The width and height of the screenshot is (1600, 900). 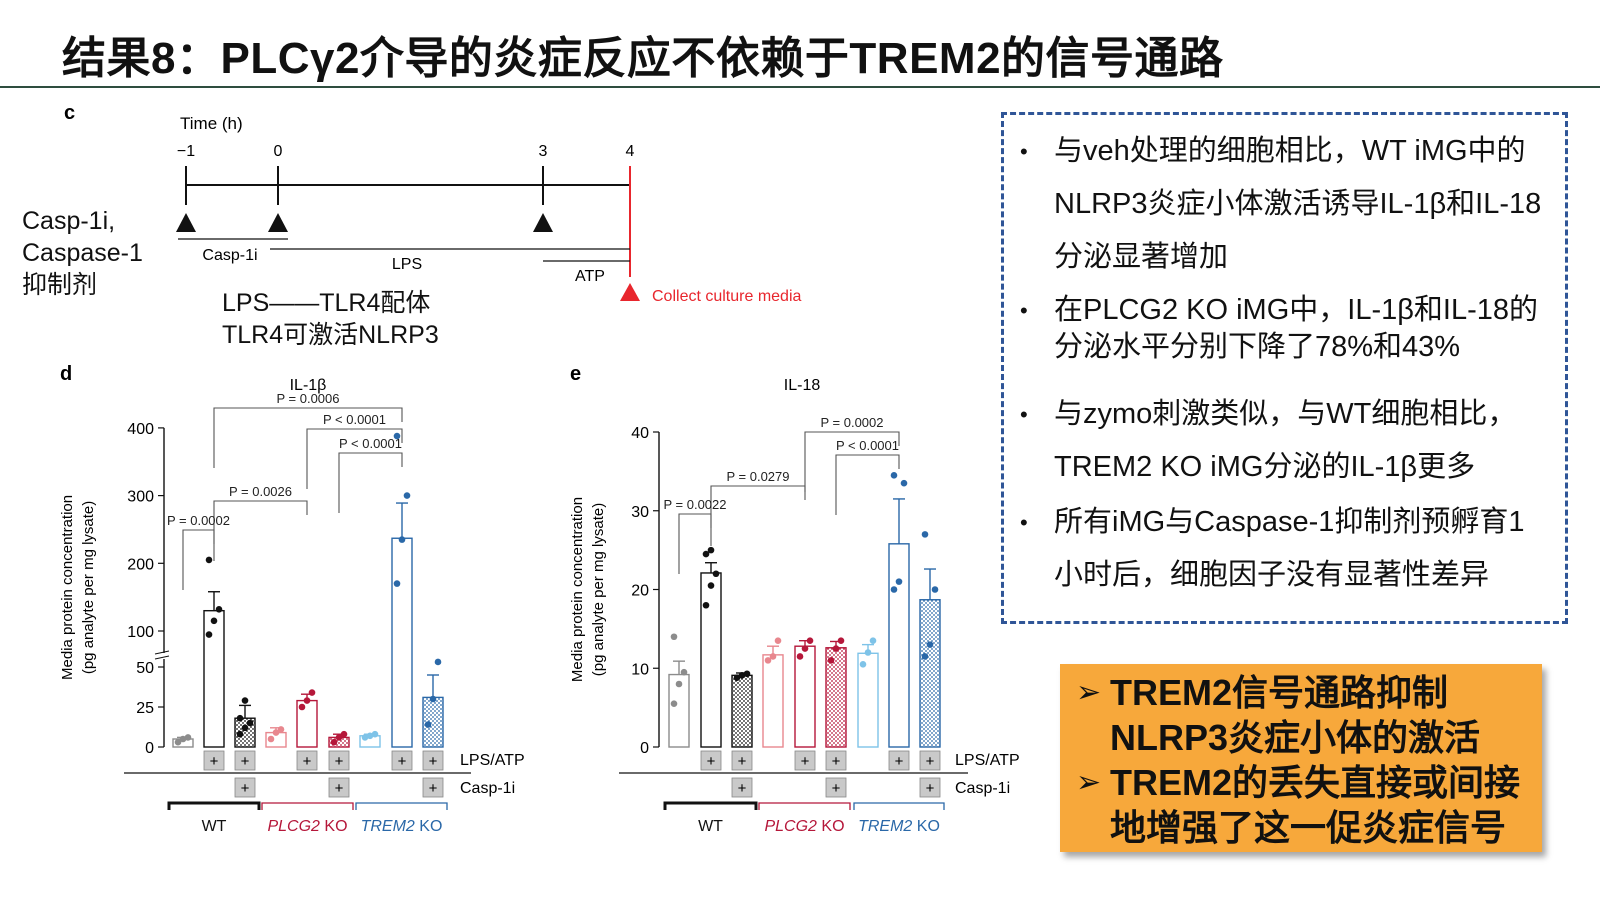 I want to click on y-tick-label: 300, so click(x=140, y=497).